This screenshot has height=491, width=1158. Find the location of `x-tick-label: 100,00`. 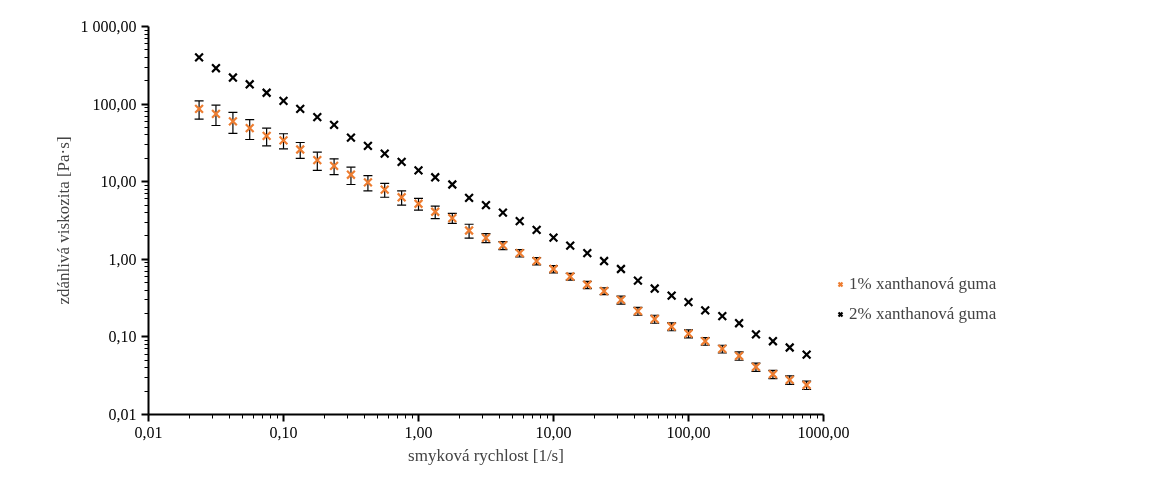

x-tick-label: 100,00 is located at coordinates (688, 432).